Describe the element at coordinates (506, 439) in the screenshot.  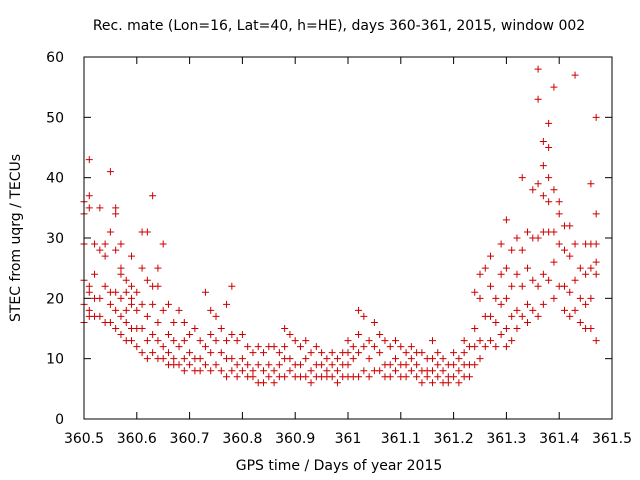
I see `x-tick-label: 361.3` at that location.